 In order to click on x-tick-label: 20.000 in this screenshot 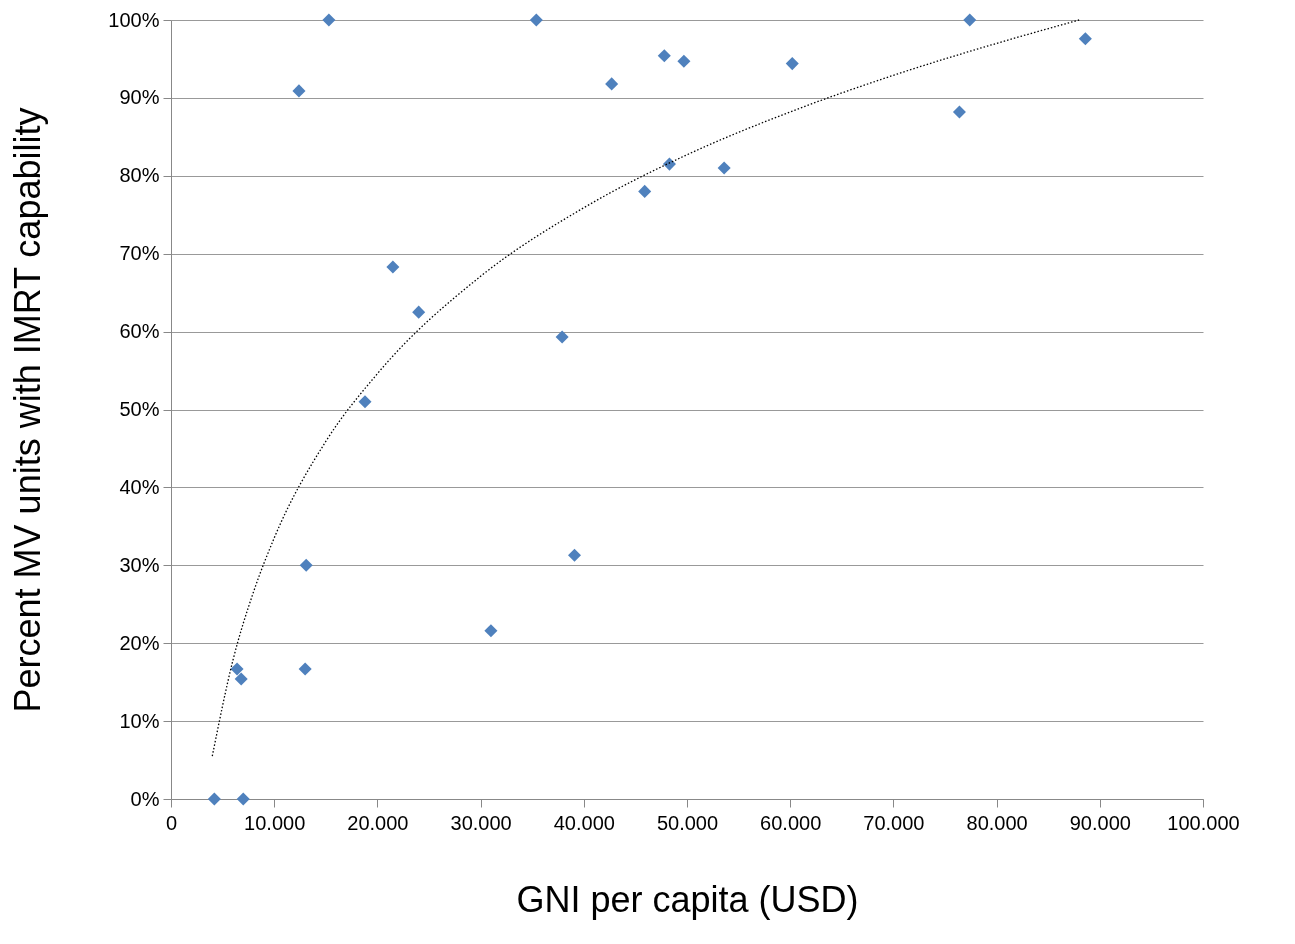, I will do `click(378, 822)`.